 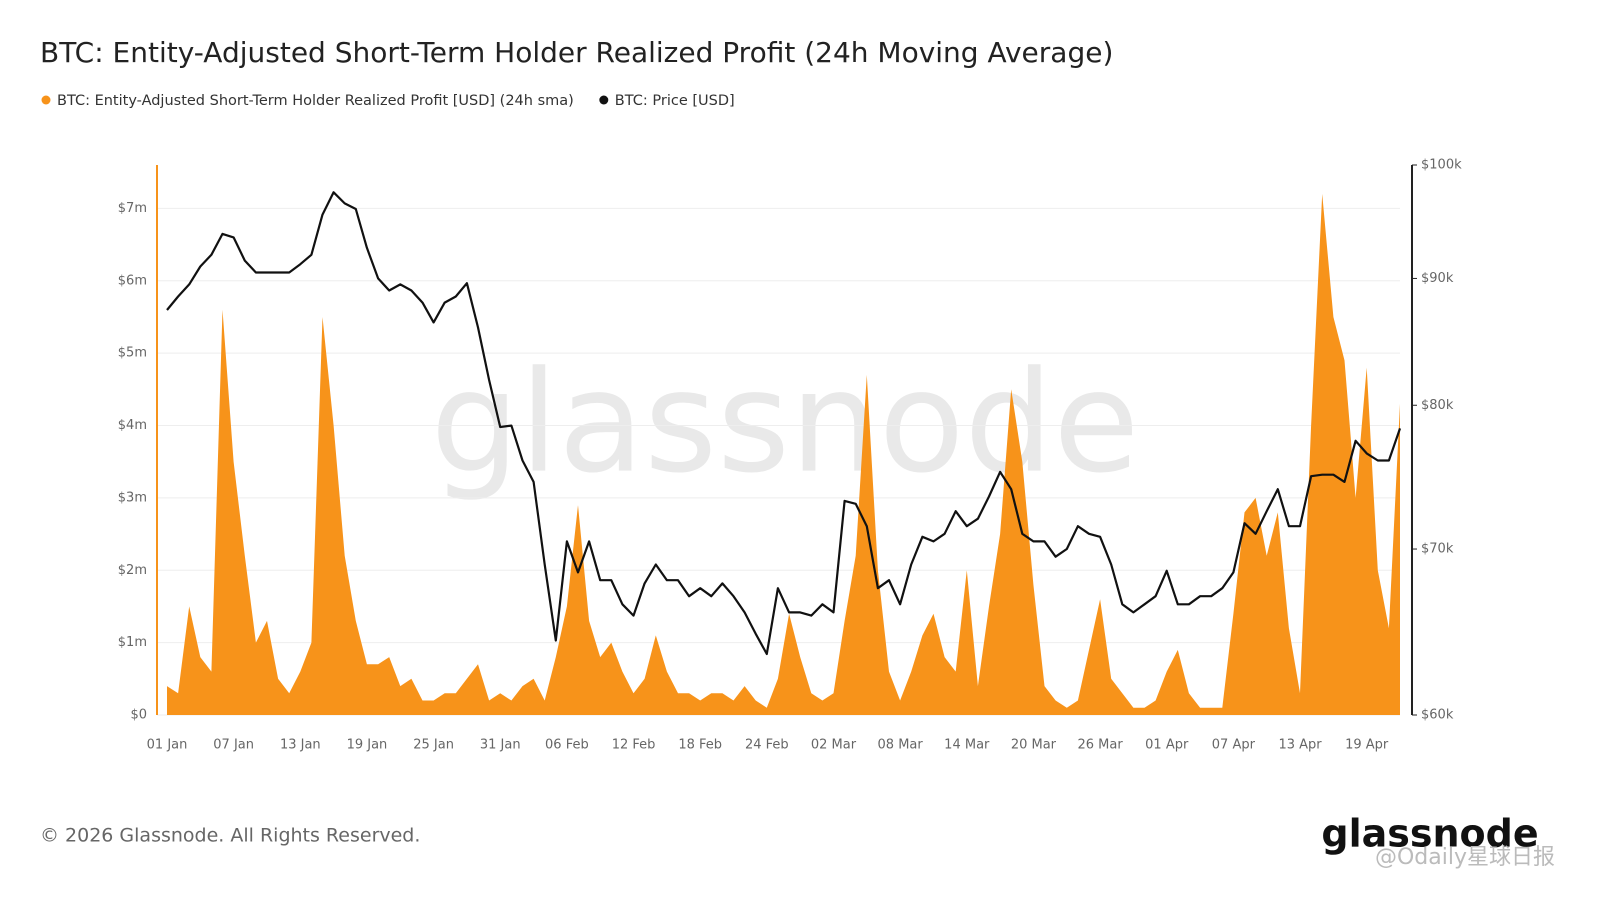 I want to click on x-tick-label: 25 Jan, so click(x=433, y=745).